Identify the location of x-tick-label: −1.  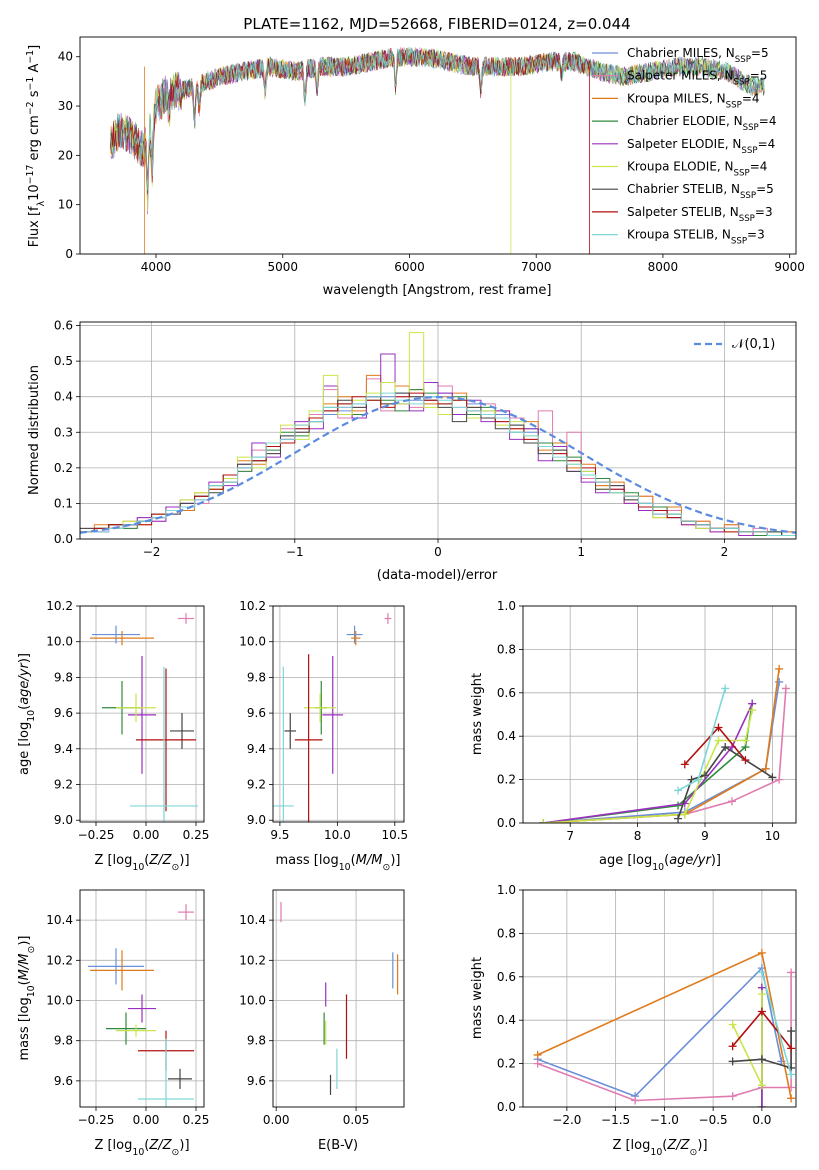
(295, 552).